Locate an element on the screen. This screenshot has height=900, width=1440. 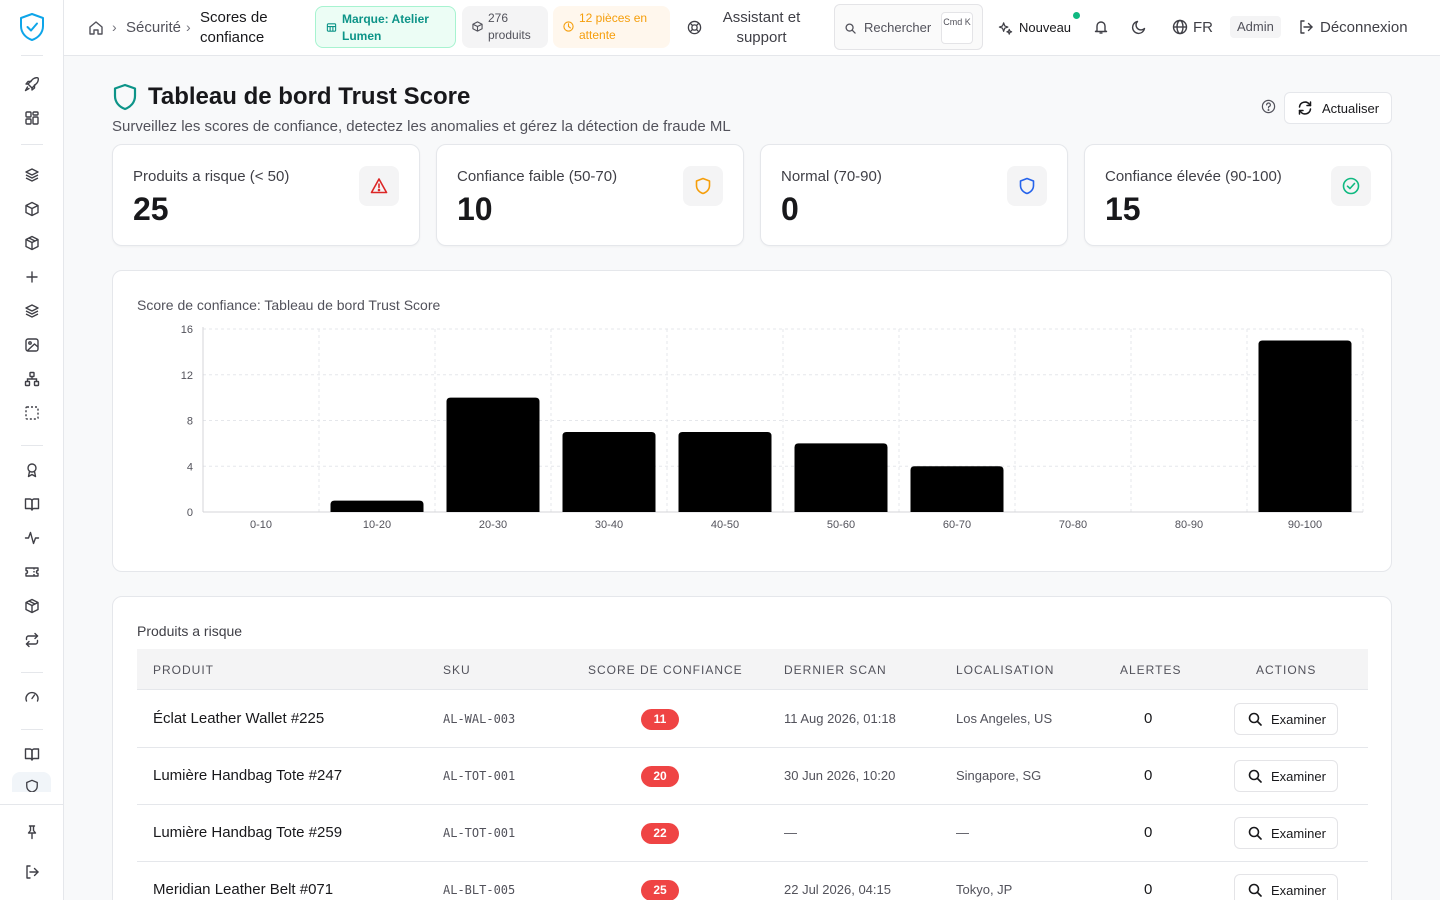
y-tick-label: 12 is located at coordinates (187, 376).